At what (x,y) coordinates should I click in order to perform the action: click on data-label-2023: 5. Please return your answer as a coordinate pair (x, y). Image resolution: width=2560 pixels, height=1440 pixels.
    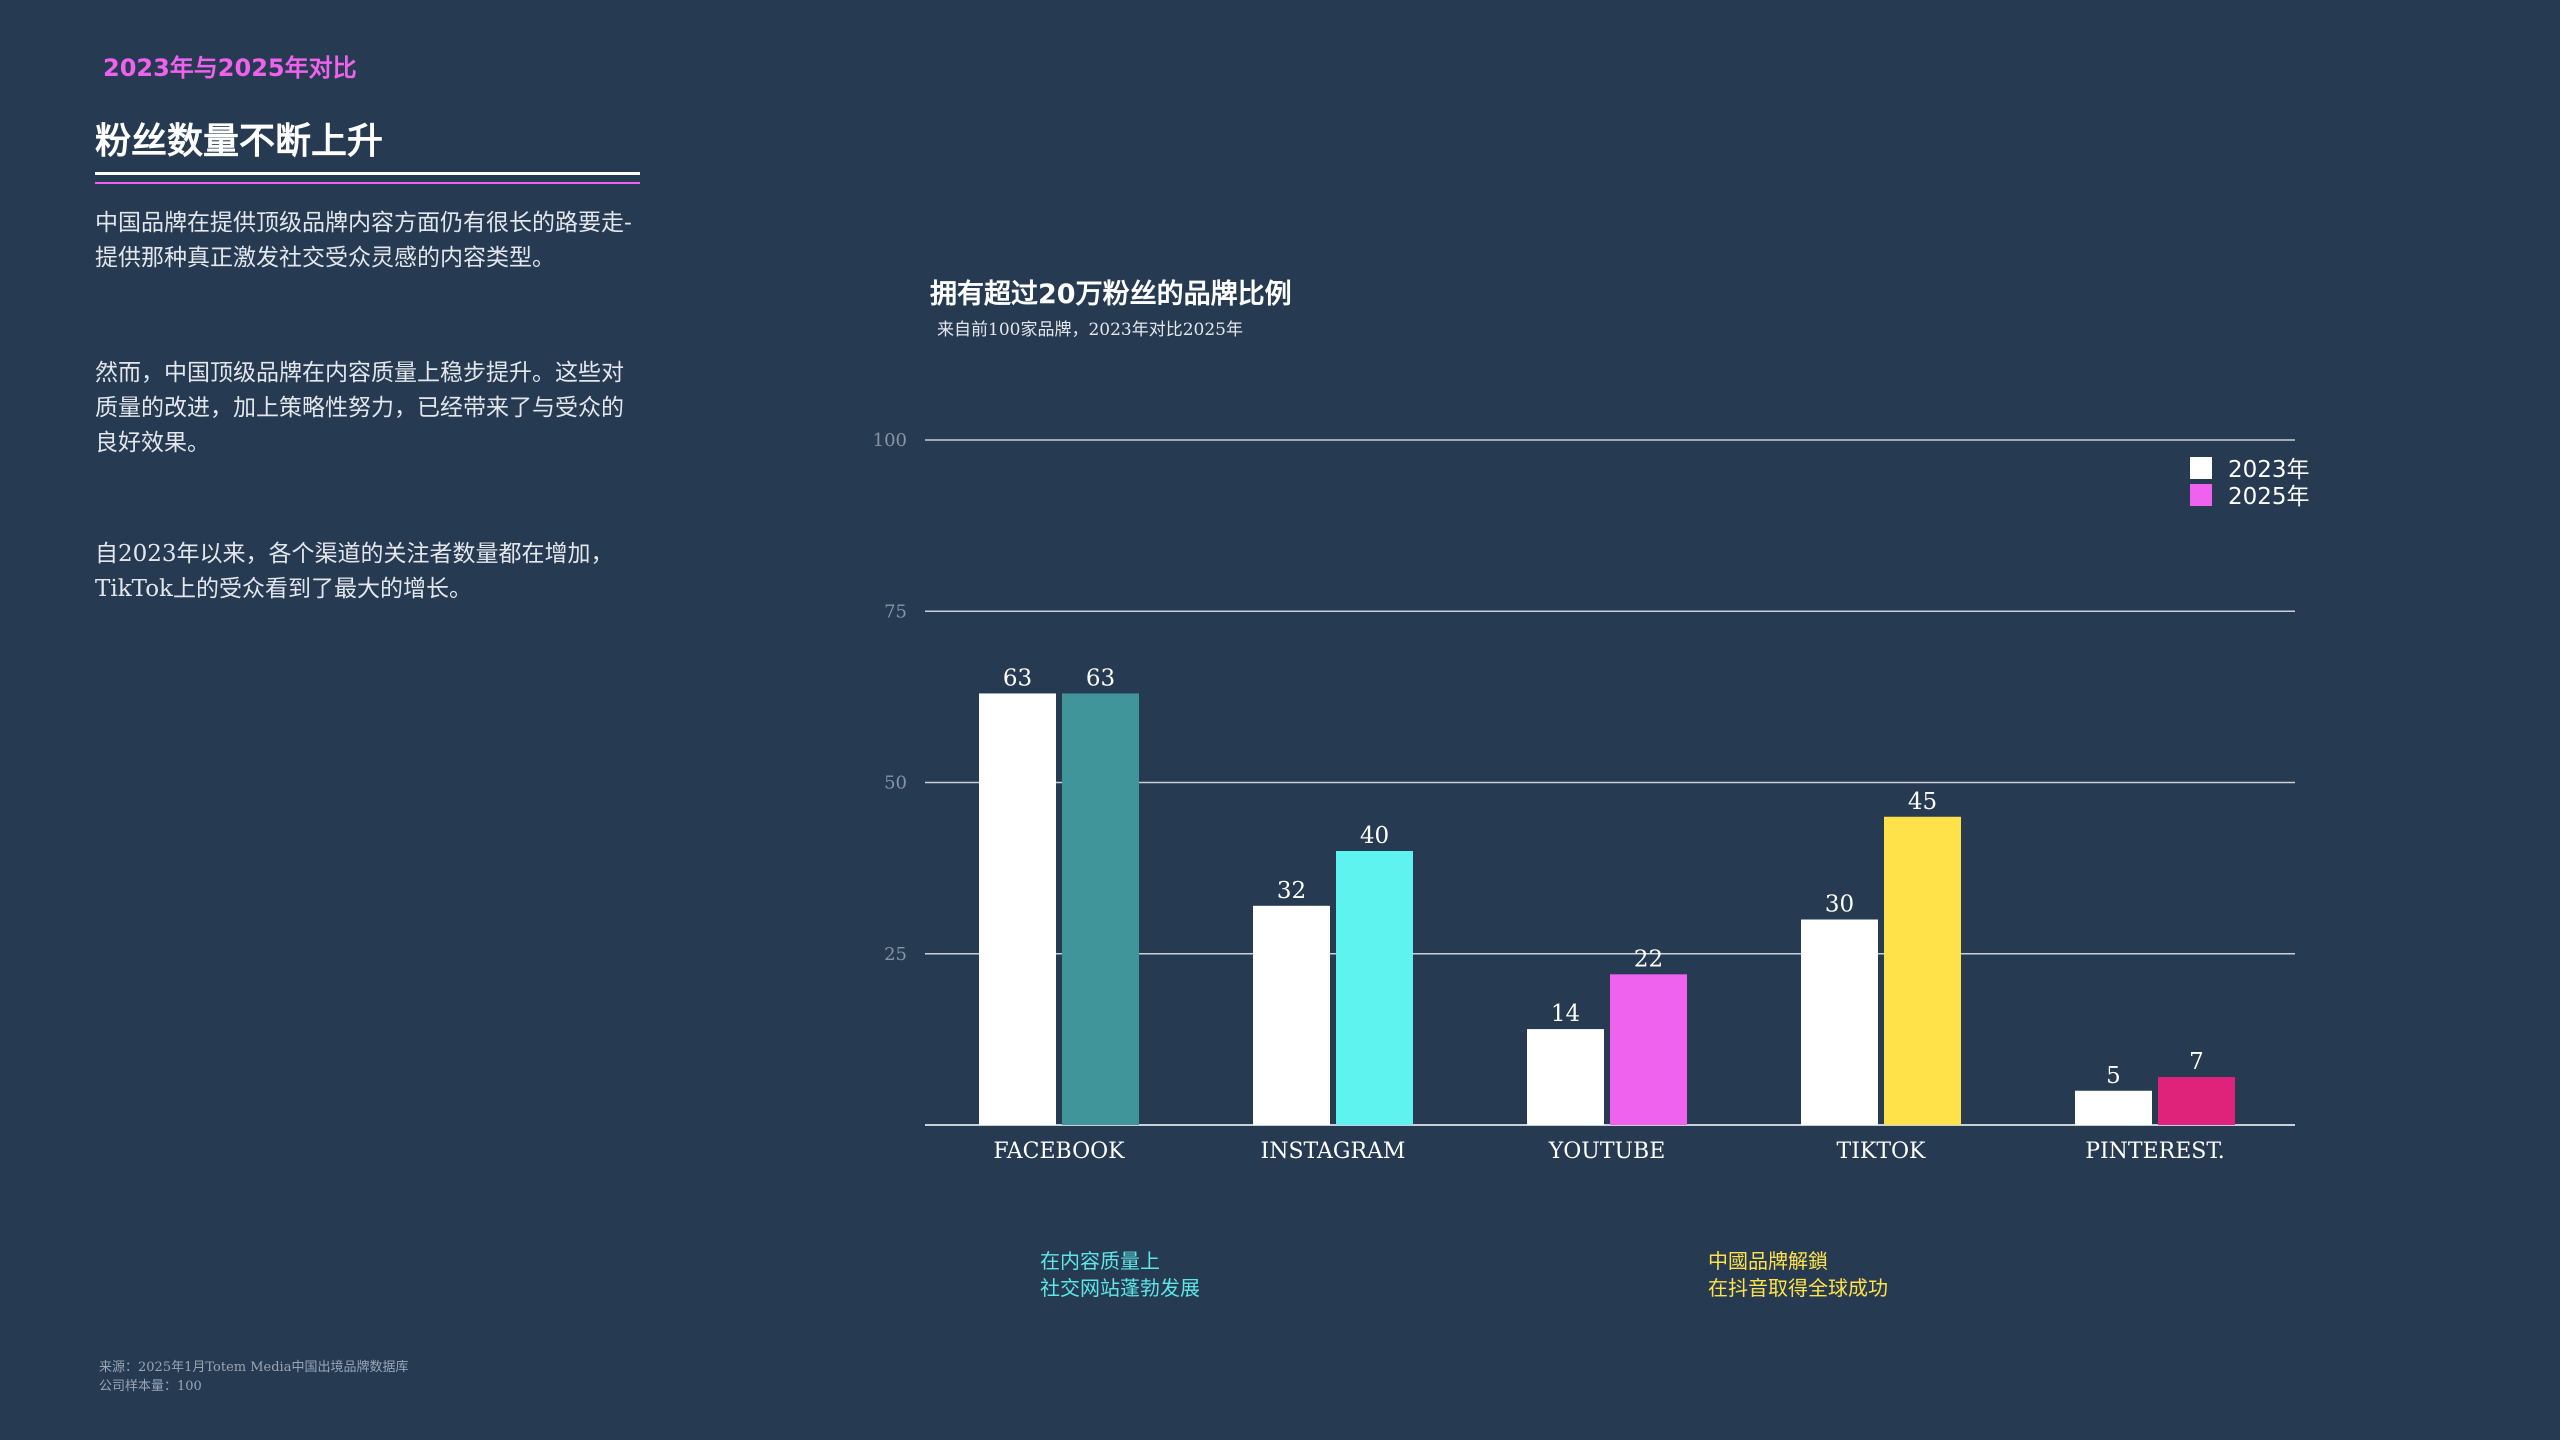
    Looking at the image, I should click on (2113, 1076).